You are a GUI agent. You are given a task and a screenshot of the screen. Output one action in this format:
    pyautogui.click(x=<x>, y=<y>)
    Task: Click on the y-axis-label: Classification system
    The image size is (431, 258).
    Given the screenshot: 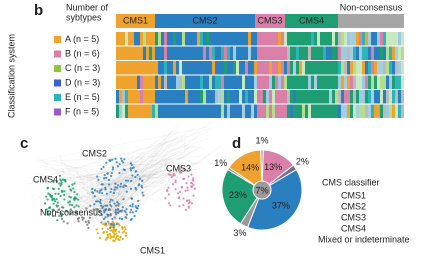 What is the action you would take?
    pyautogui.click(x=11, y=76)
    